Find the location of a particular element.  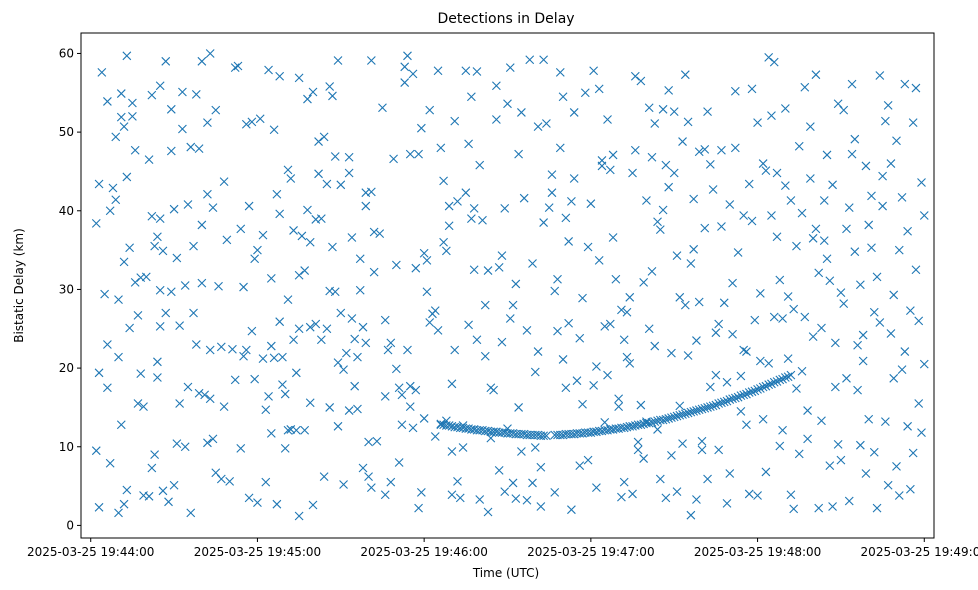

x-tick-label: 2025-03-25 19:48:00 is located at coordinates (757, 552).